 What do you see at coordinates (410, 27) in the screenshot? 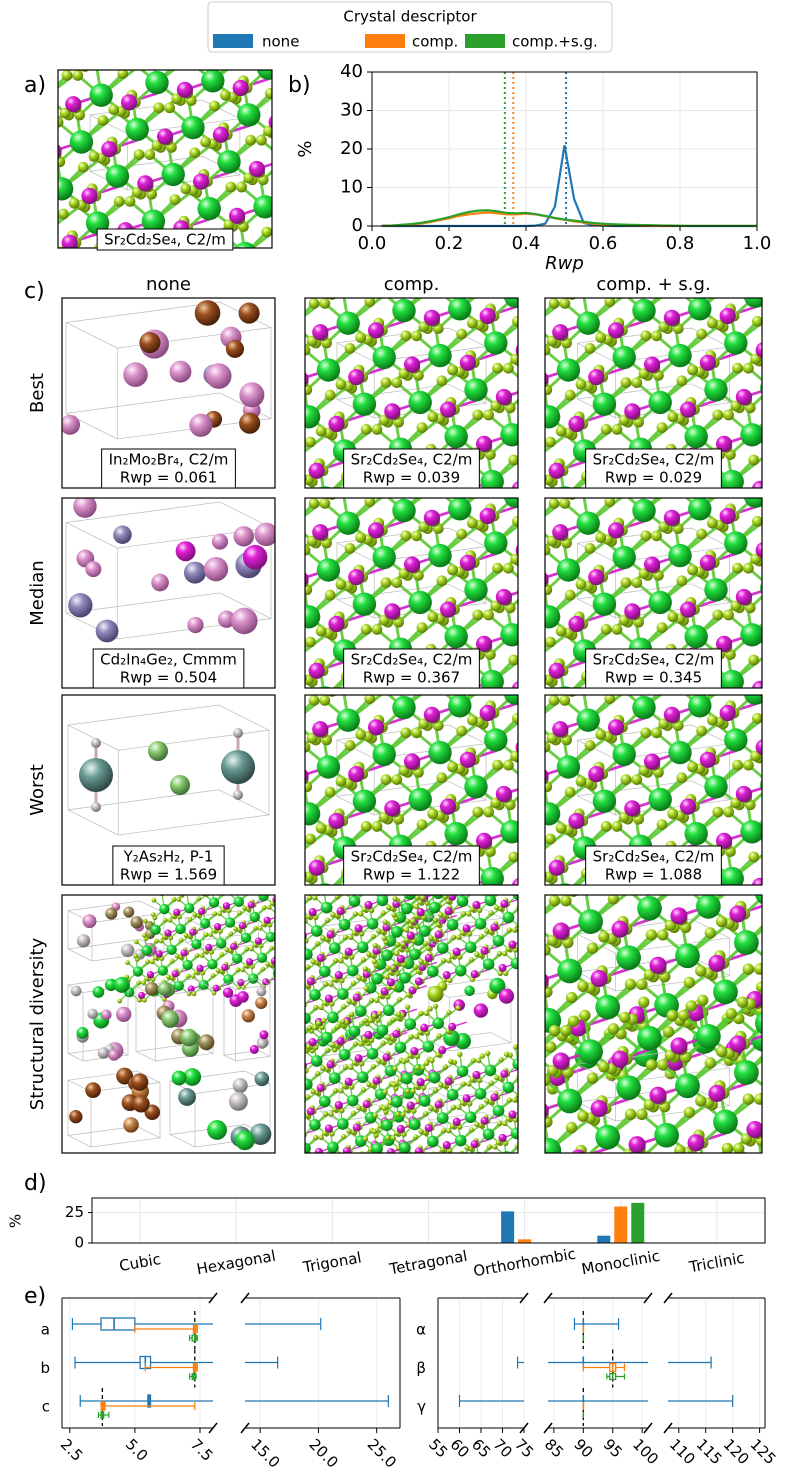
I see `legend-frame` at bounding box center [410, 27].